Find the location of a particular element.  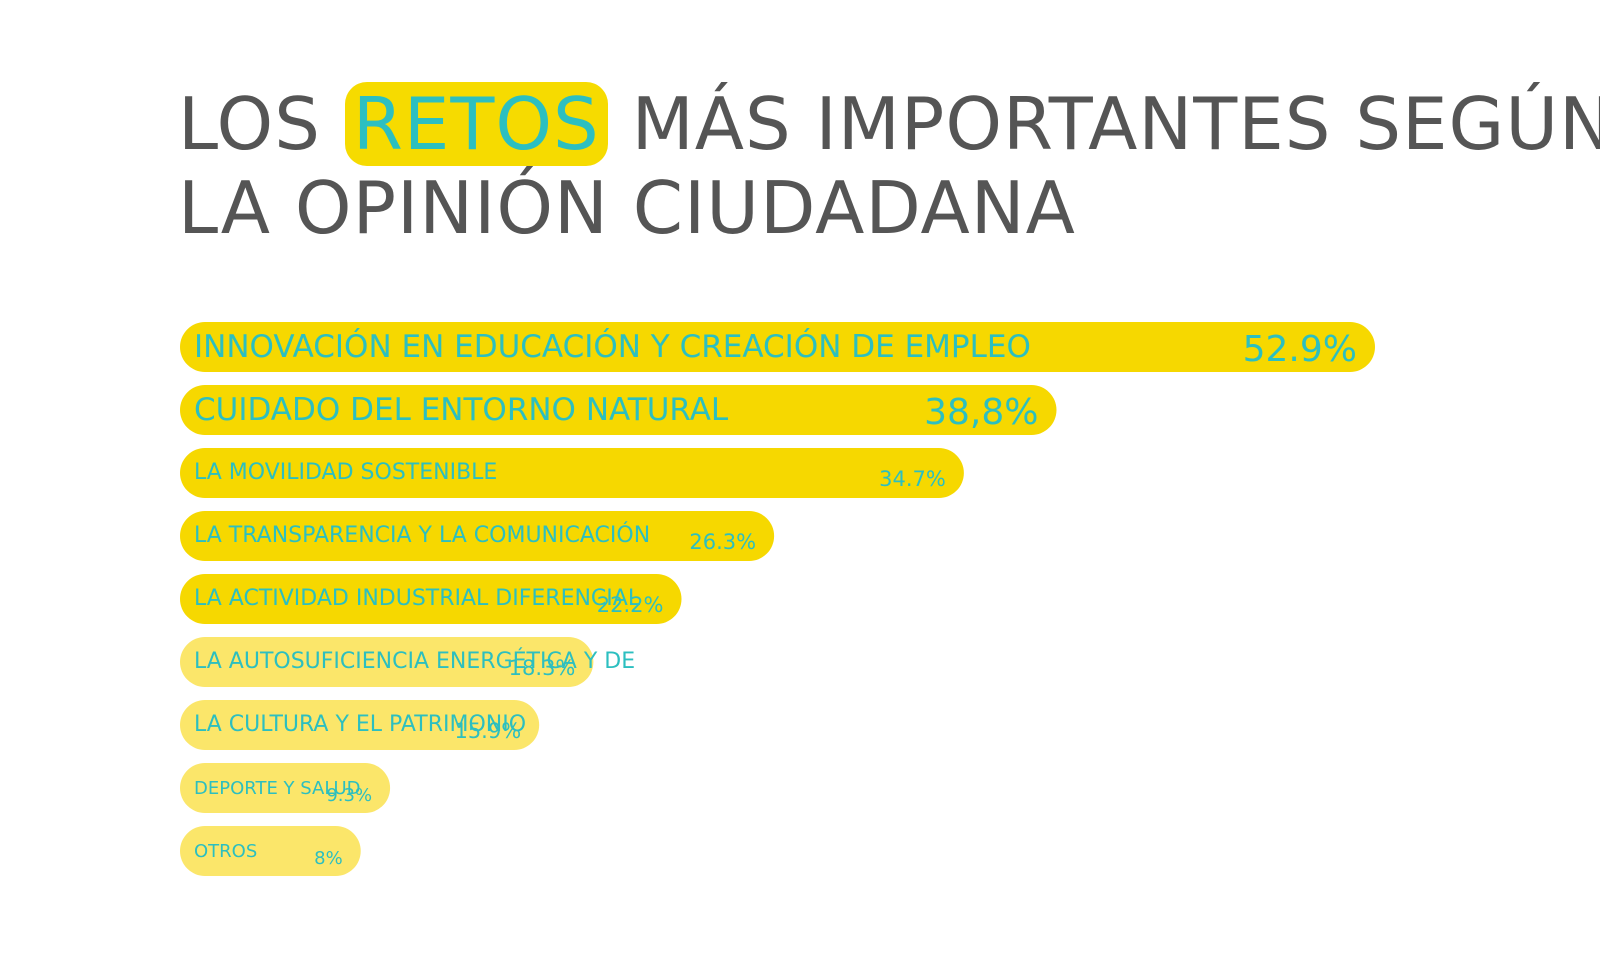

bar-category-label: LA AUTOSUFICIENCIA ENERGÉTICA Y DE is located at coordinates (414, 661).